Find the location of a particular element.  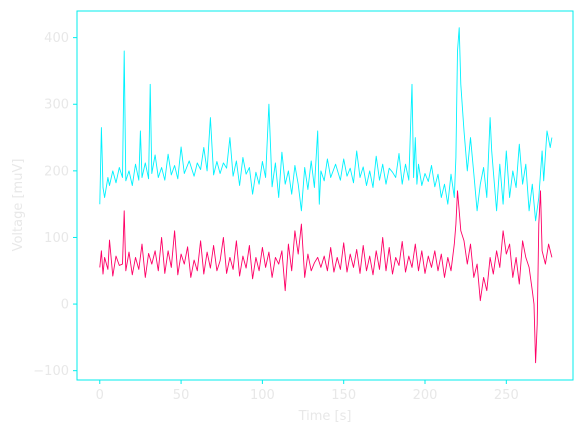

x-tick-label: 50 is located at coordinates (181, 395).